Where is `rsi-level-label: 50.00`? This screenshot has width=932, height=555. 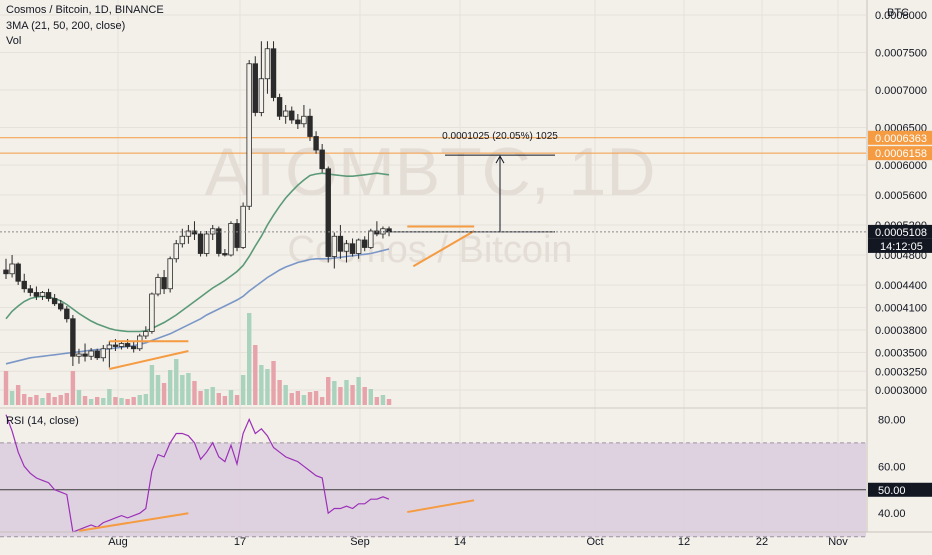 rsi-level-label: 50.00 is located at coordinates (892, 491).